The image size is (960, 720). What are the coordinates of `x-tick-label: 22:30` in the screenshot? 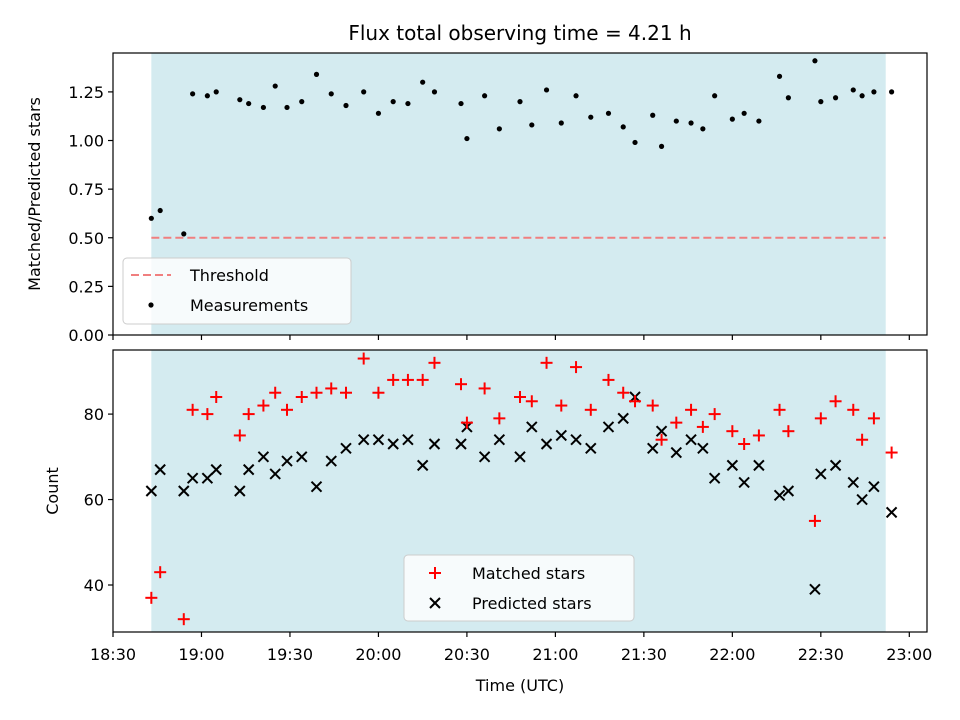 It's located at (821, 654).